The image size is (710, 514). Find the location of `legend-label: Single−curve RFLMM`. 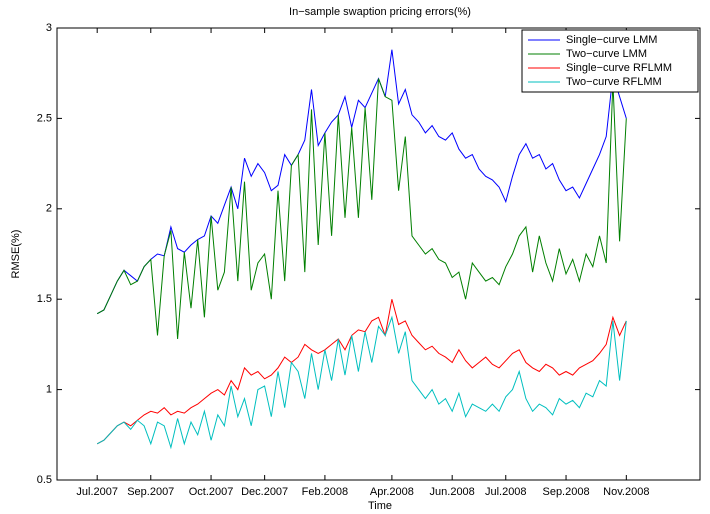

legend-label: Single−curve RFLMM is located at coordinates (619, 68).